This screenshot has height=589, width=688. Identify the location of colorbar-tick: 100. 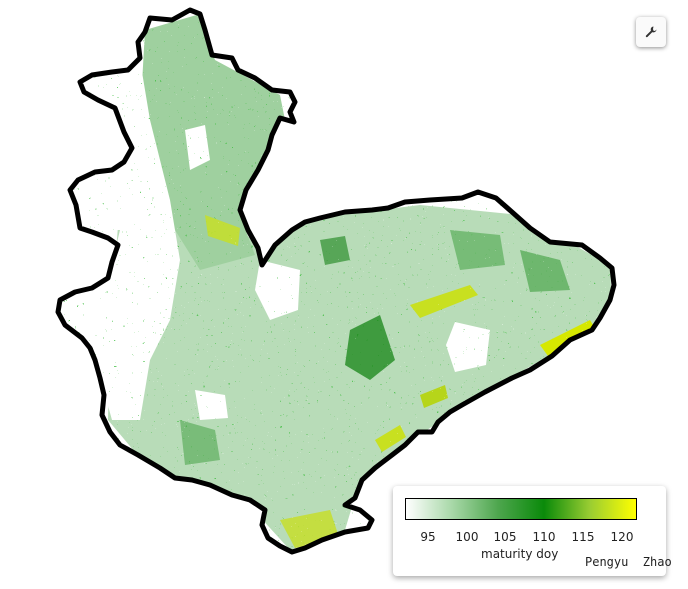
(467, 537).